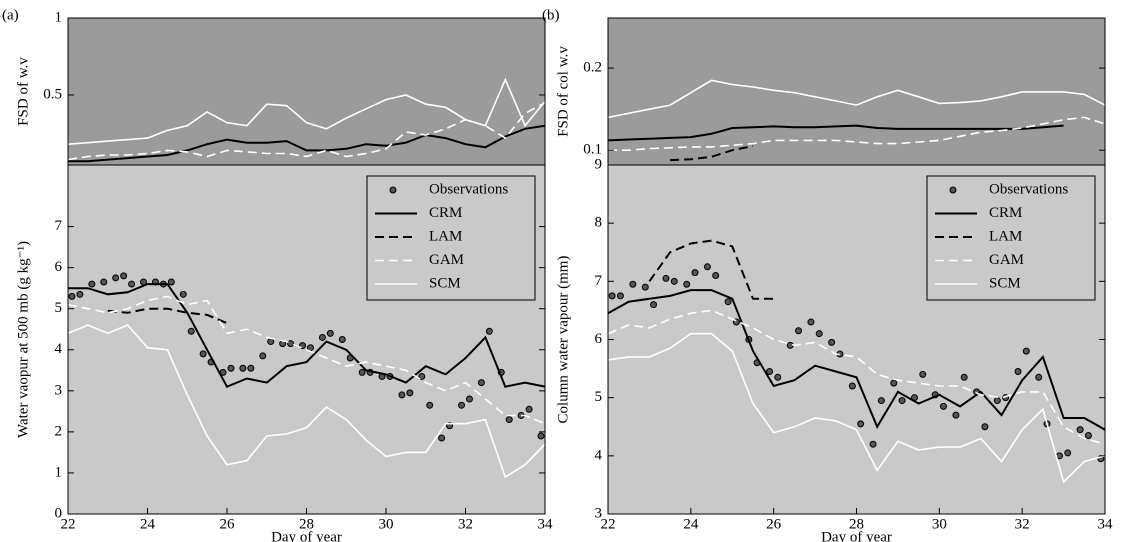 This screenshot has height=542, width=1121. I want to click on plot-background, so click(306, 91).